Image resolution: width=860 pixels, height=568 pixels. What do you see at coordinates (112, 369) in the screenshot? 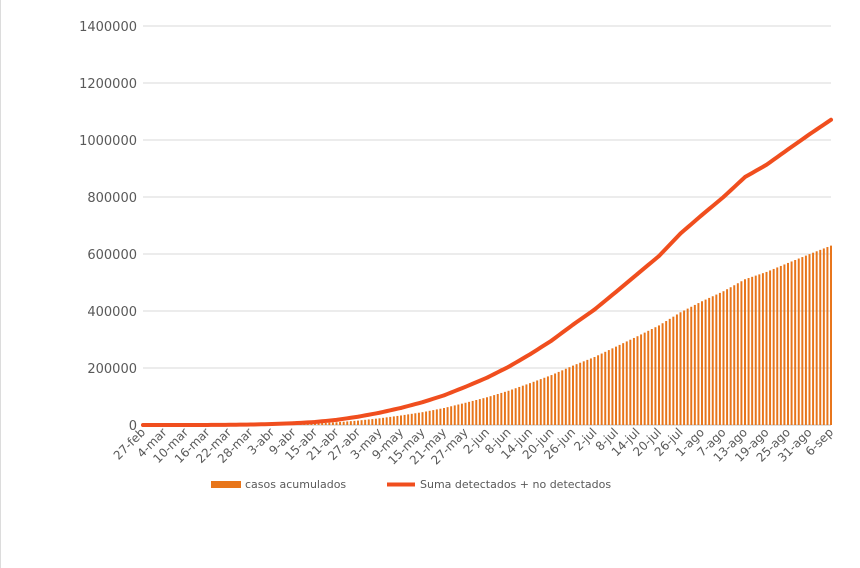
I see `y-tick-label: 200000` at bounding box center [112, 369].